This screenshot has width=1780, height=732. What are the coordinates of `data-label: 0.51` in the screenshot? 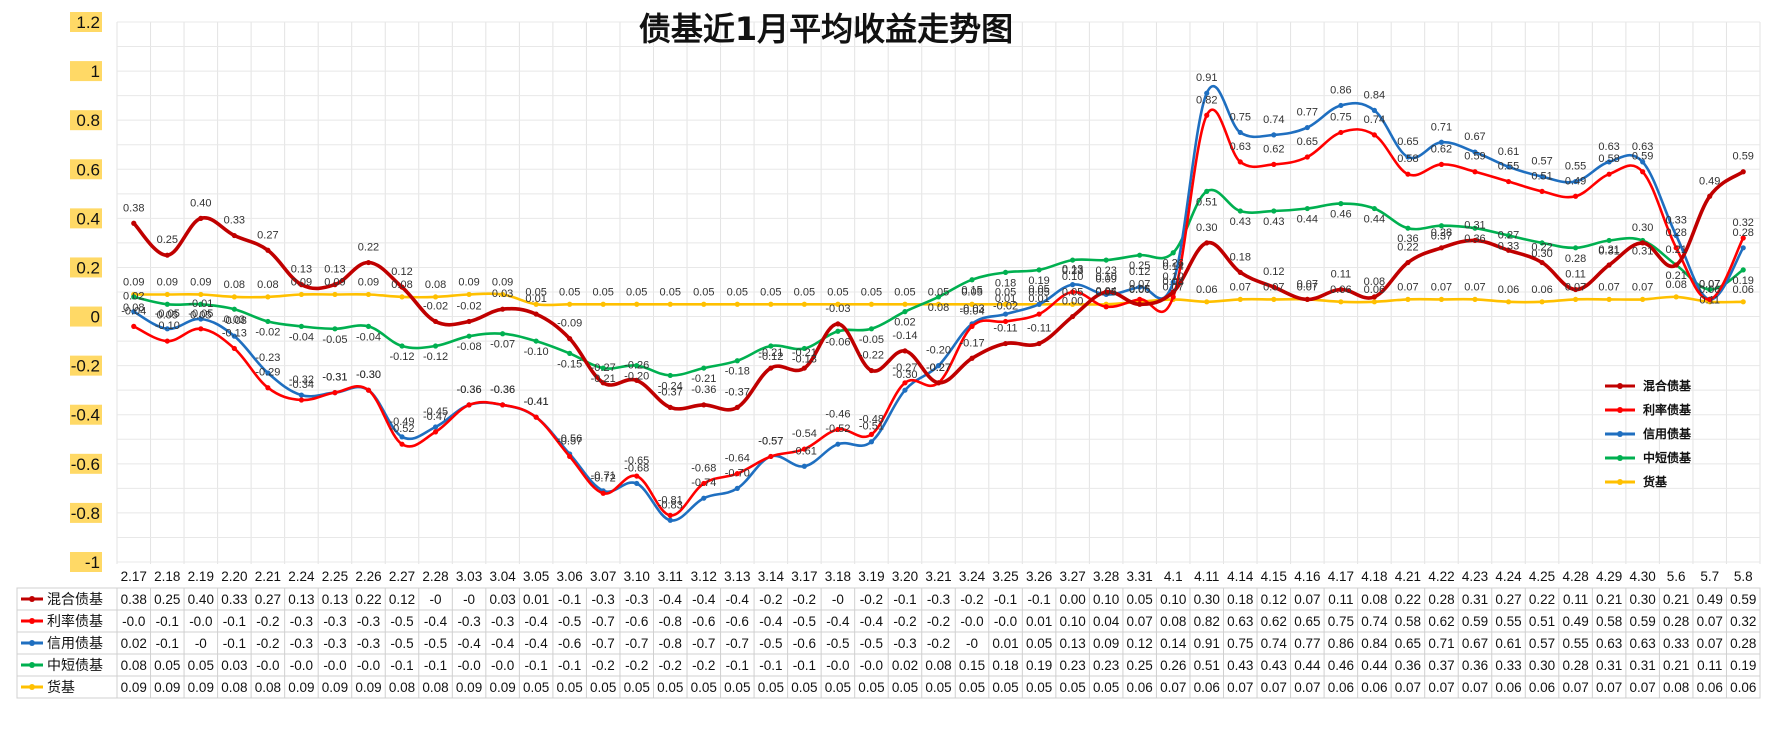 It's located at (1541, 176).